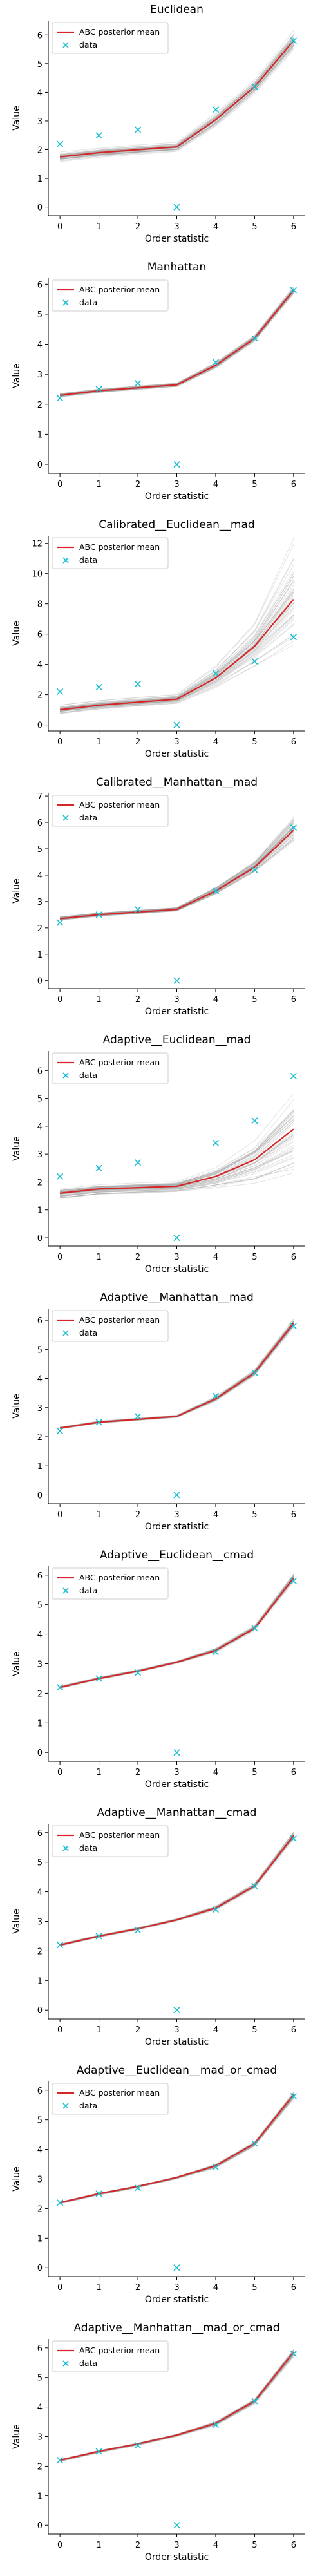 This screenshot has width=322, height=2576. I want to click on y-tick-label: 5, so click(40, 1350).